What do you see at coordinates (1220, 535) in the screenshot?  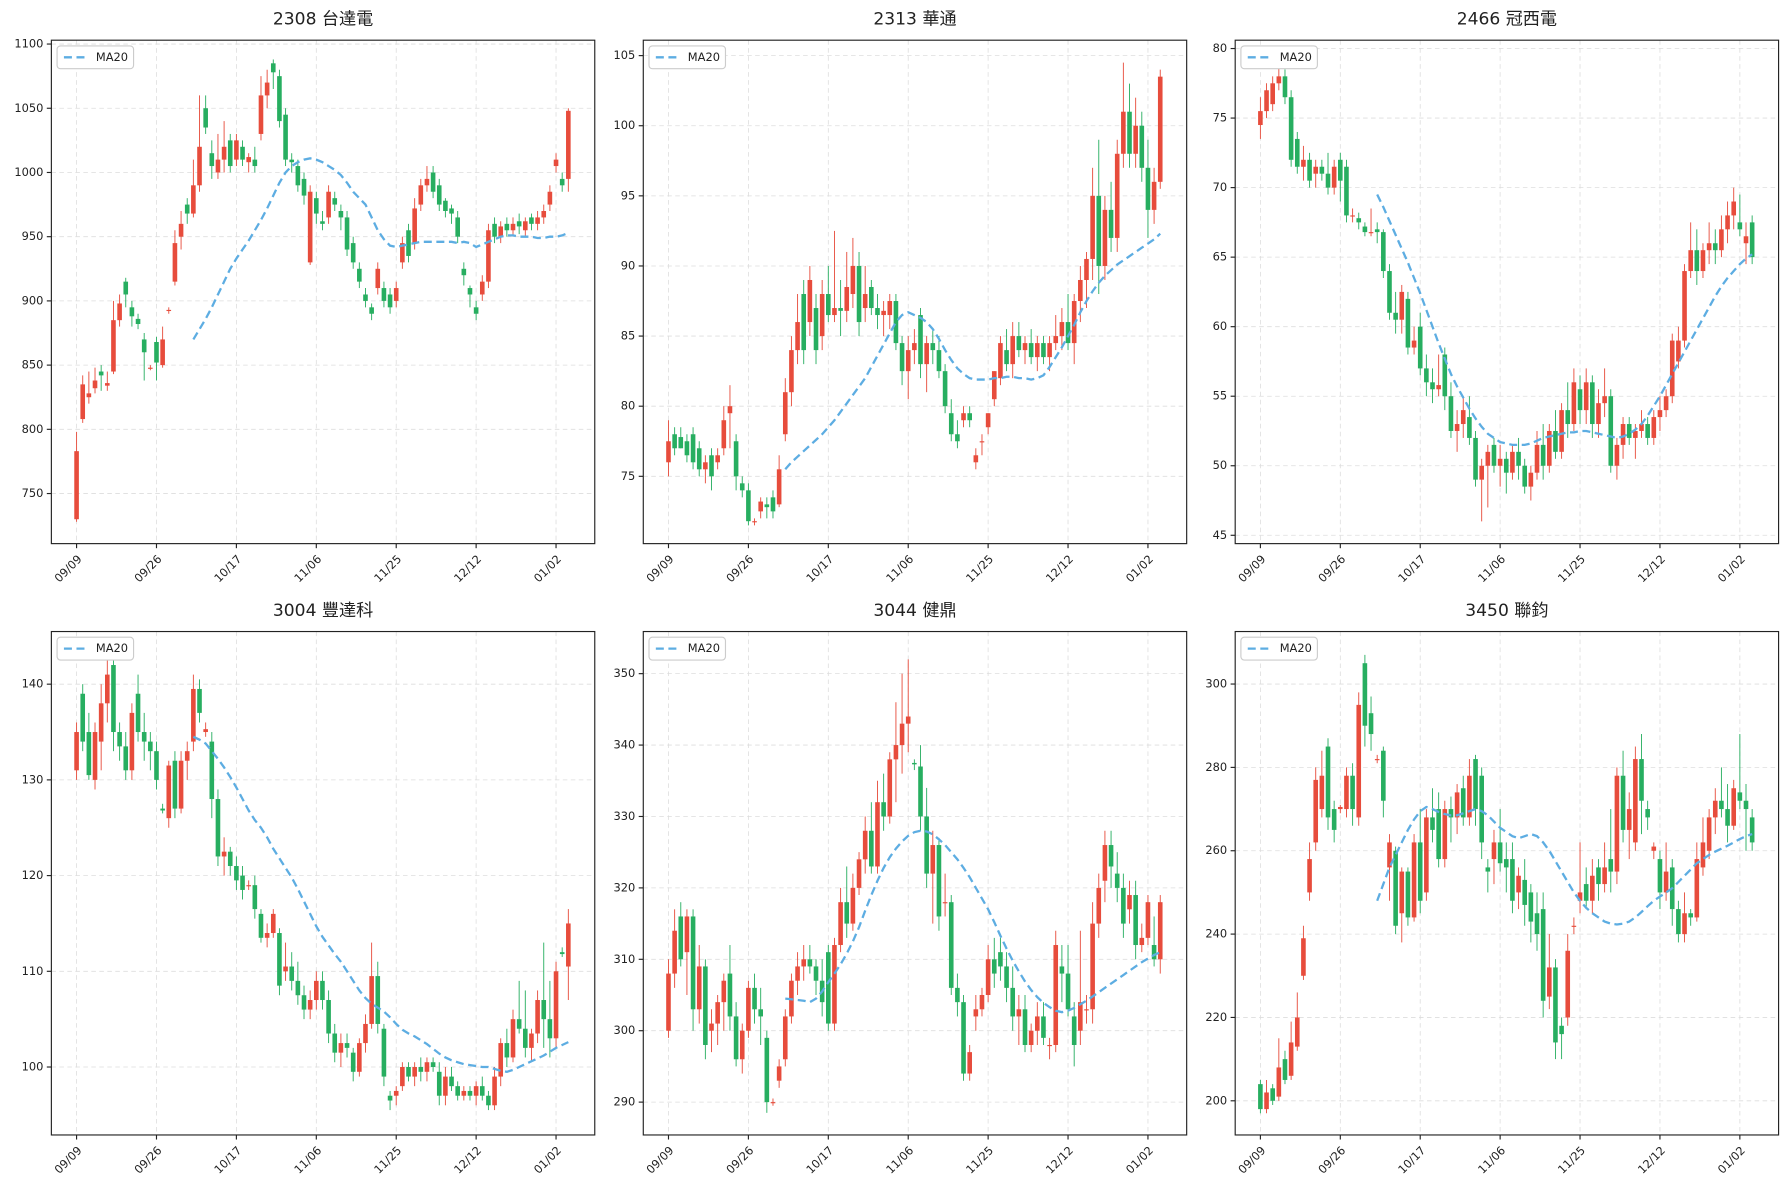 I see `y-tick-label: 45` at bounding box center [1220, 535].